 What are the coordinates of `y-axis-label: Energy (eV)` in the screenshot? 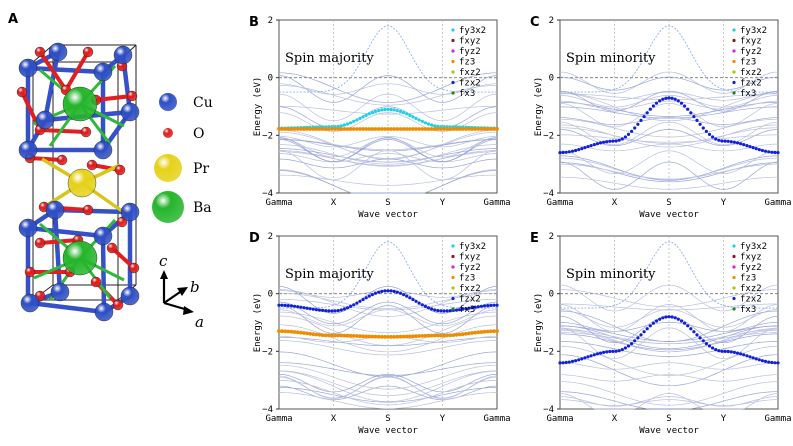 It's located at (539, 107).